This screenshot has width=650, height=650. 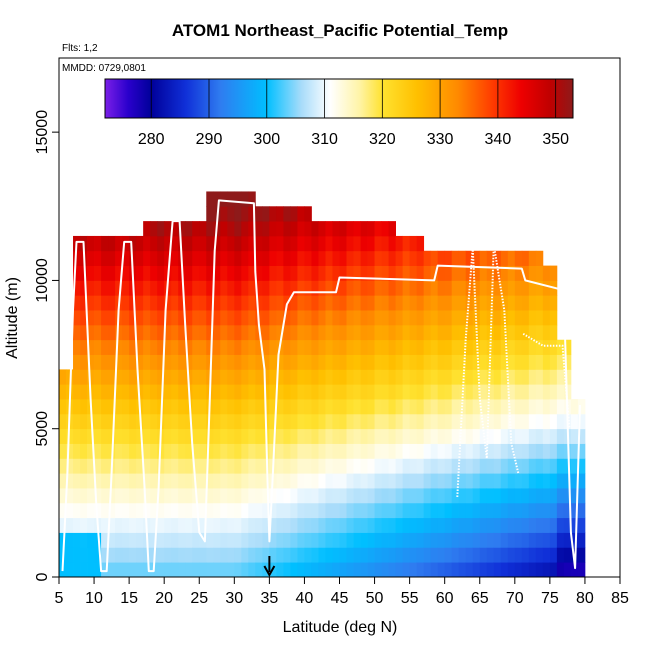 What do you see at coordinates (375, 598) in the screenshot?
I see `x-tick-label: 50` at bounding box center [375, 598].